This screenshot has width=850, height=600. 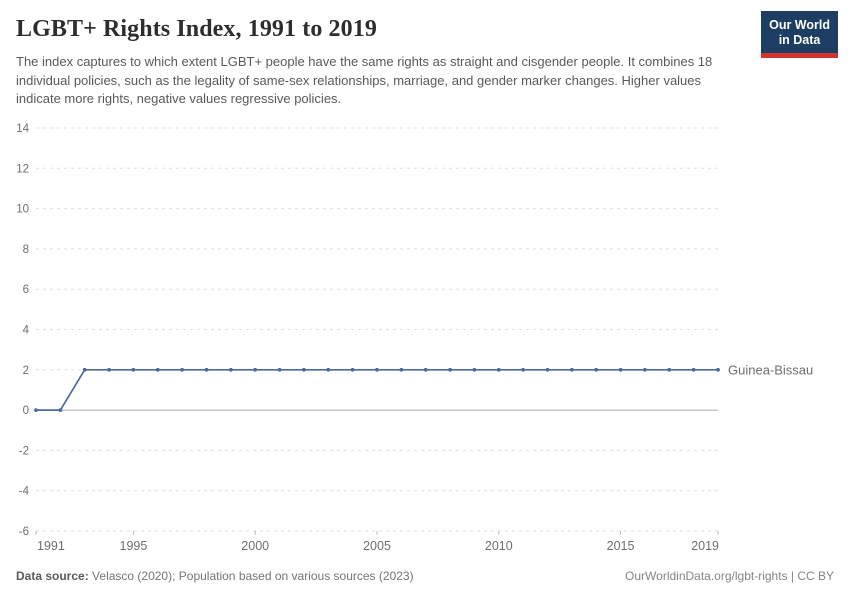 What do you see at coordinates (26, 371) in the screenshot?
I see `y-axis-label: 2` at bounding box center [26, 371].